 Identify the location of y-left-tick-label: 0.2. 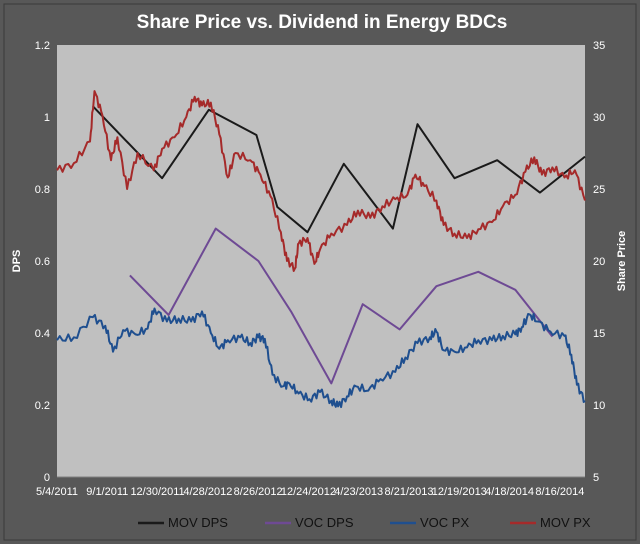
(42, 406).